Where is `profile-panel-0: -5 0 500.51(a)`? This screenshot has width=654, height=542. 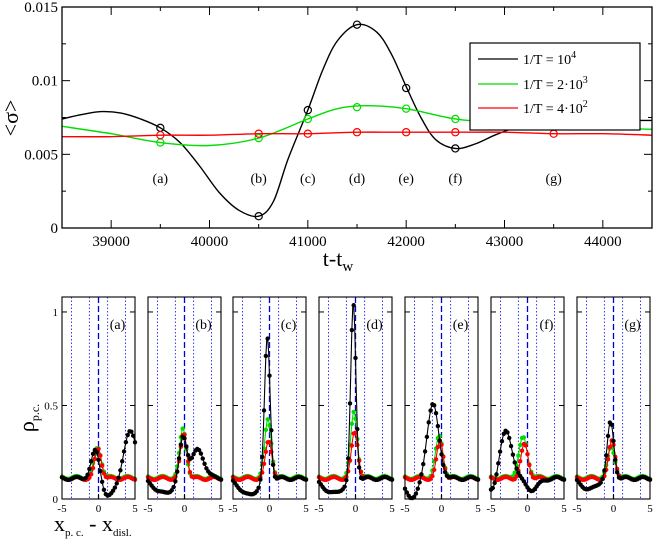 profile-panel-0: -5 0 500.51(a) is located at coordinates (91, 405).